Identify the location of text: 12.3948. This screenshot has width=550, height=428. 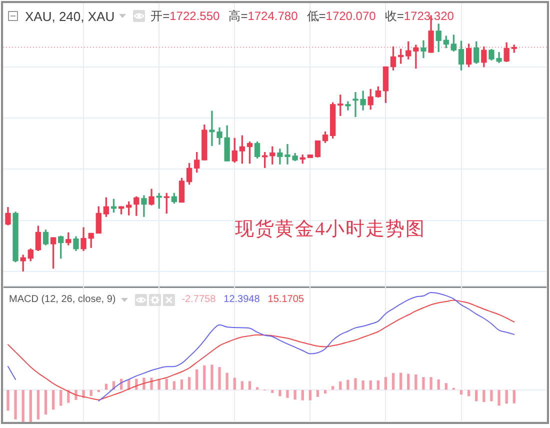
(242, 299).